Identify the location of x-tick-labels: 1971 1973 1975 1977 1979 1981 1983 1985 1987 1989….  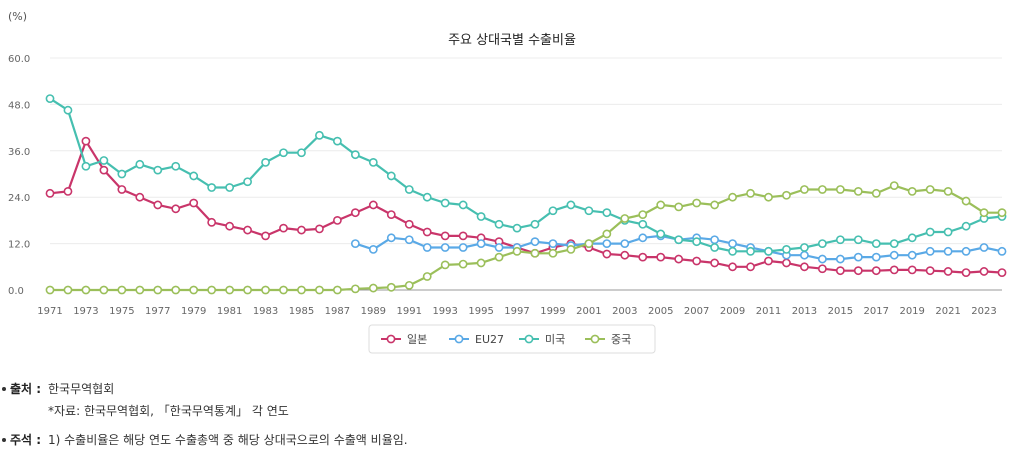
(516, 311).